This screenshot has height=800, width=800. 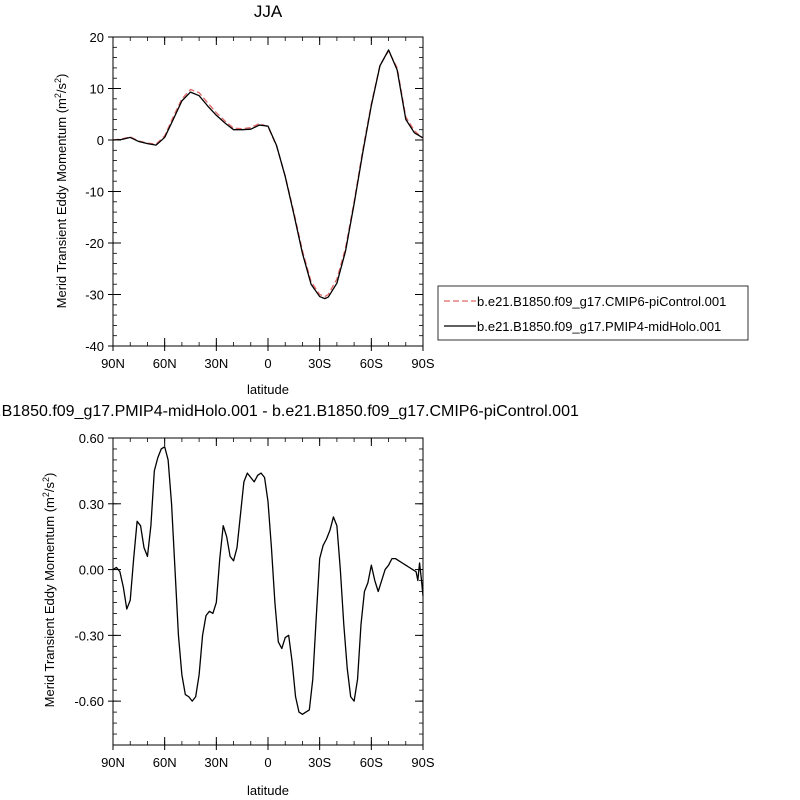 I want to click on bottom-y-tick-label: 0.60, so click(x=91, y=438).